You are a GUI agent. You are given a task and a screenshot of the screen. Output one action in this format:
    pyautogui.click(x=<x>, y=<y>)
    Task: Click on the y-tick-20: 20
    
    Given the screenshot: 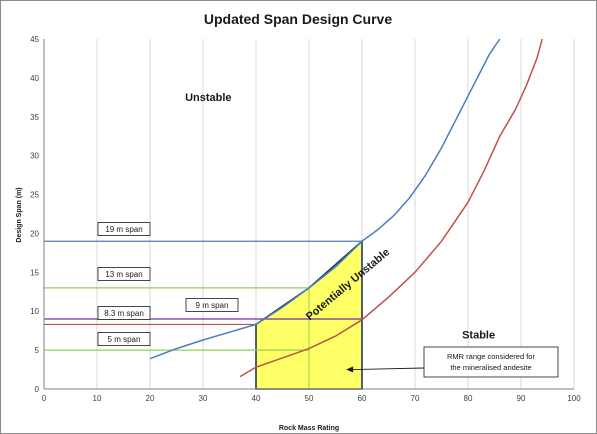 What is the action you would take?
    pyautogui.click(x=34, y=233)
    